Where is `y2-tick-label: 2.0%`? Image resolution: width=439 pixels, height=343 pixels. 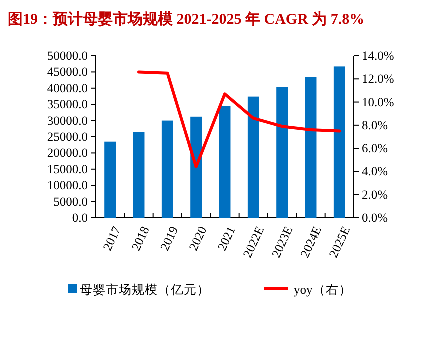 y2-tick-label: 2.0% is located at coordinates (375, 195).